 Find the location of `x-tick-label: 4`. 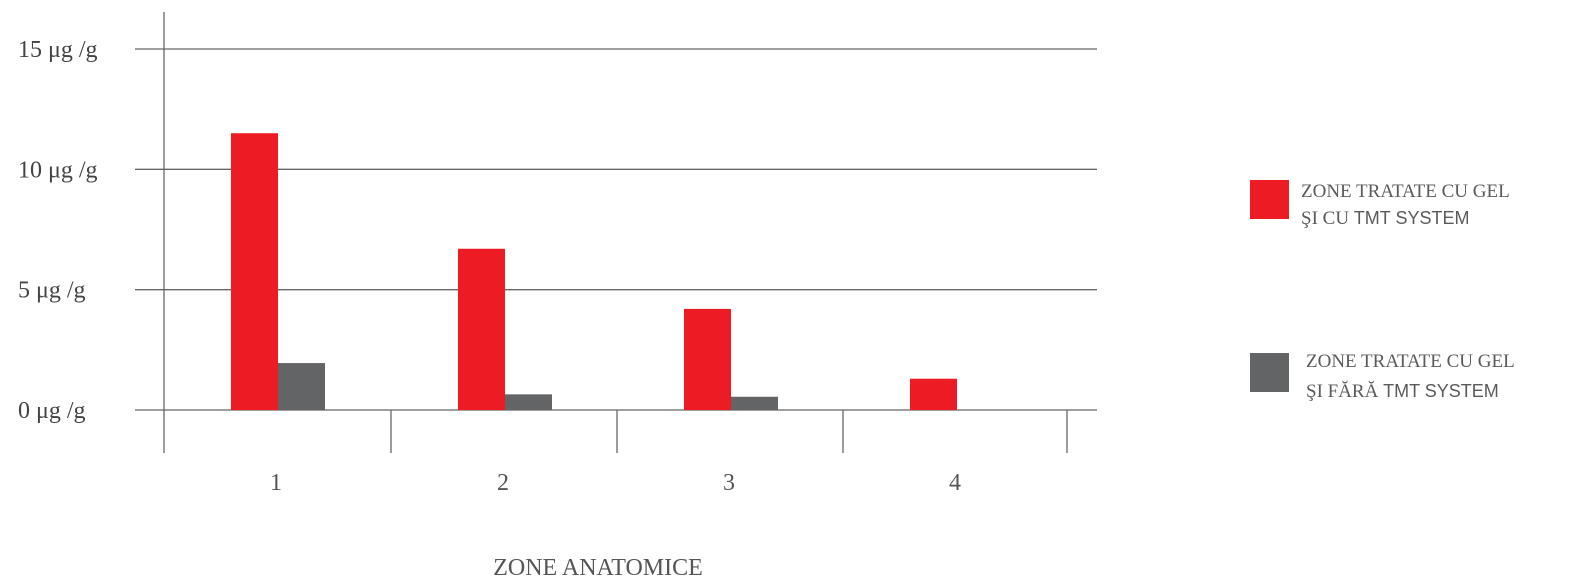

x-tick-label: 4 is located at coordinates (955, 483).